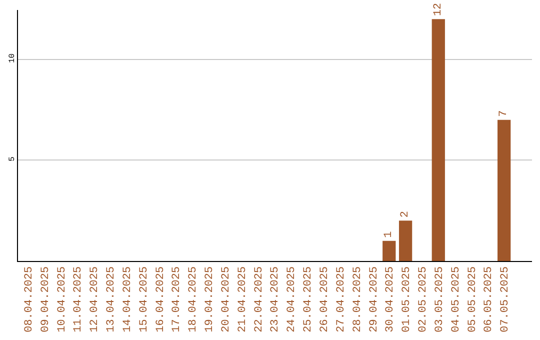 The image size is (540, 340). What do you see at coordinates (506, 299) in the screenshot?
I see `x-tick-label: 07.05.2025` at bounding box center [506, 299].